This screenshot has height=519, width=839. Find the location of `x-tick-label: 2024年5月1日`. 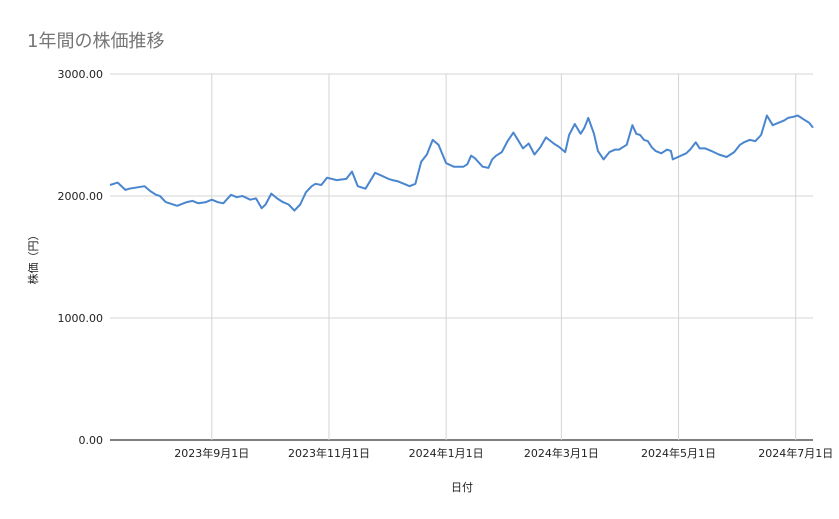

x-tick-label: 2024年5月1日 is located at coordinates (678, 453).